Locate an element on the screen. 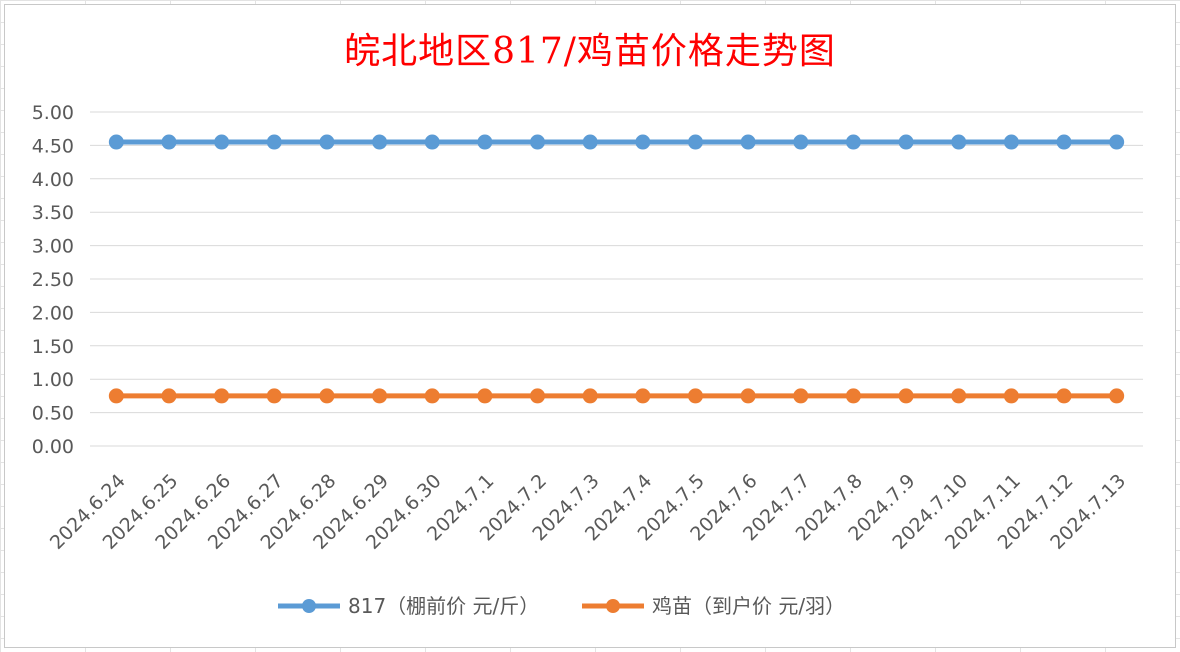 This screenshot has width=1180, height=652. y-tick-label: 0.50 is located at coordinates (53, 414).